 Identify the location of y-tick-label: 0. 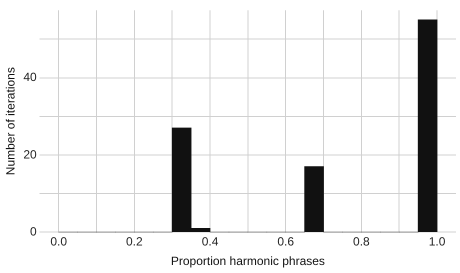
(34, 231).